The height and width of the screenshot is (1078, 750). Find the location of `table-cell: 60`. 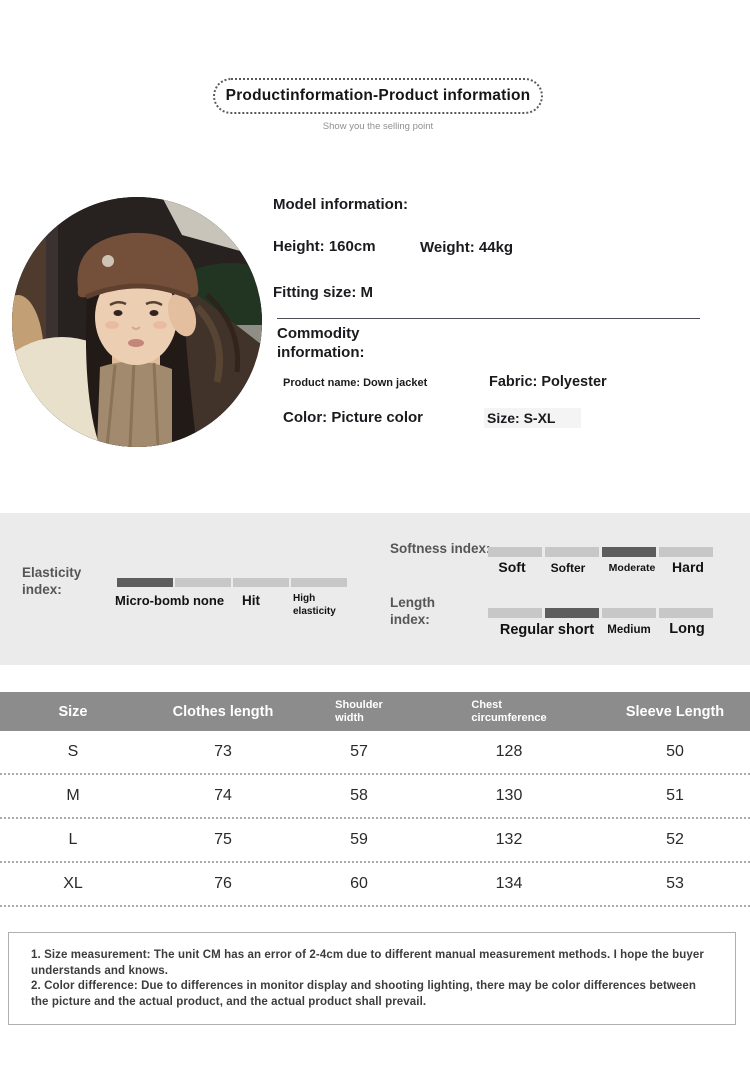

table-cell: 60 is located at coordinates (359, 883).